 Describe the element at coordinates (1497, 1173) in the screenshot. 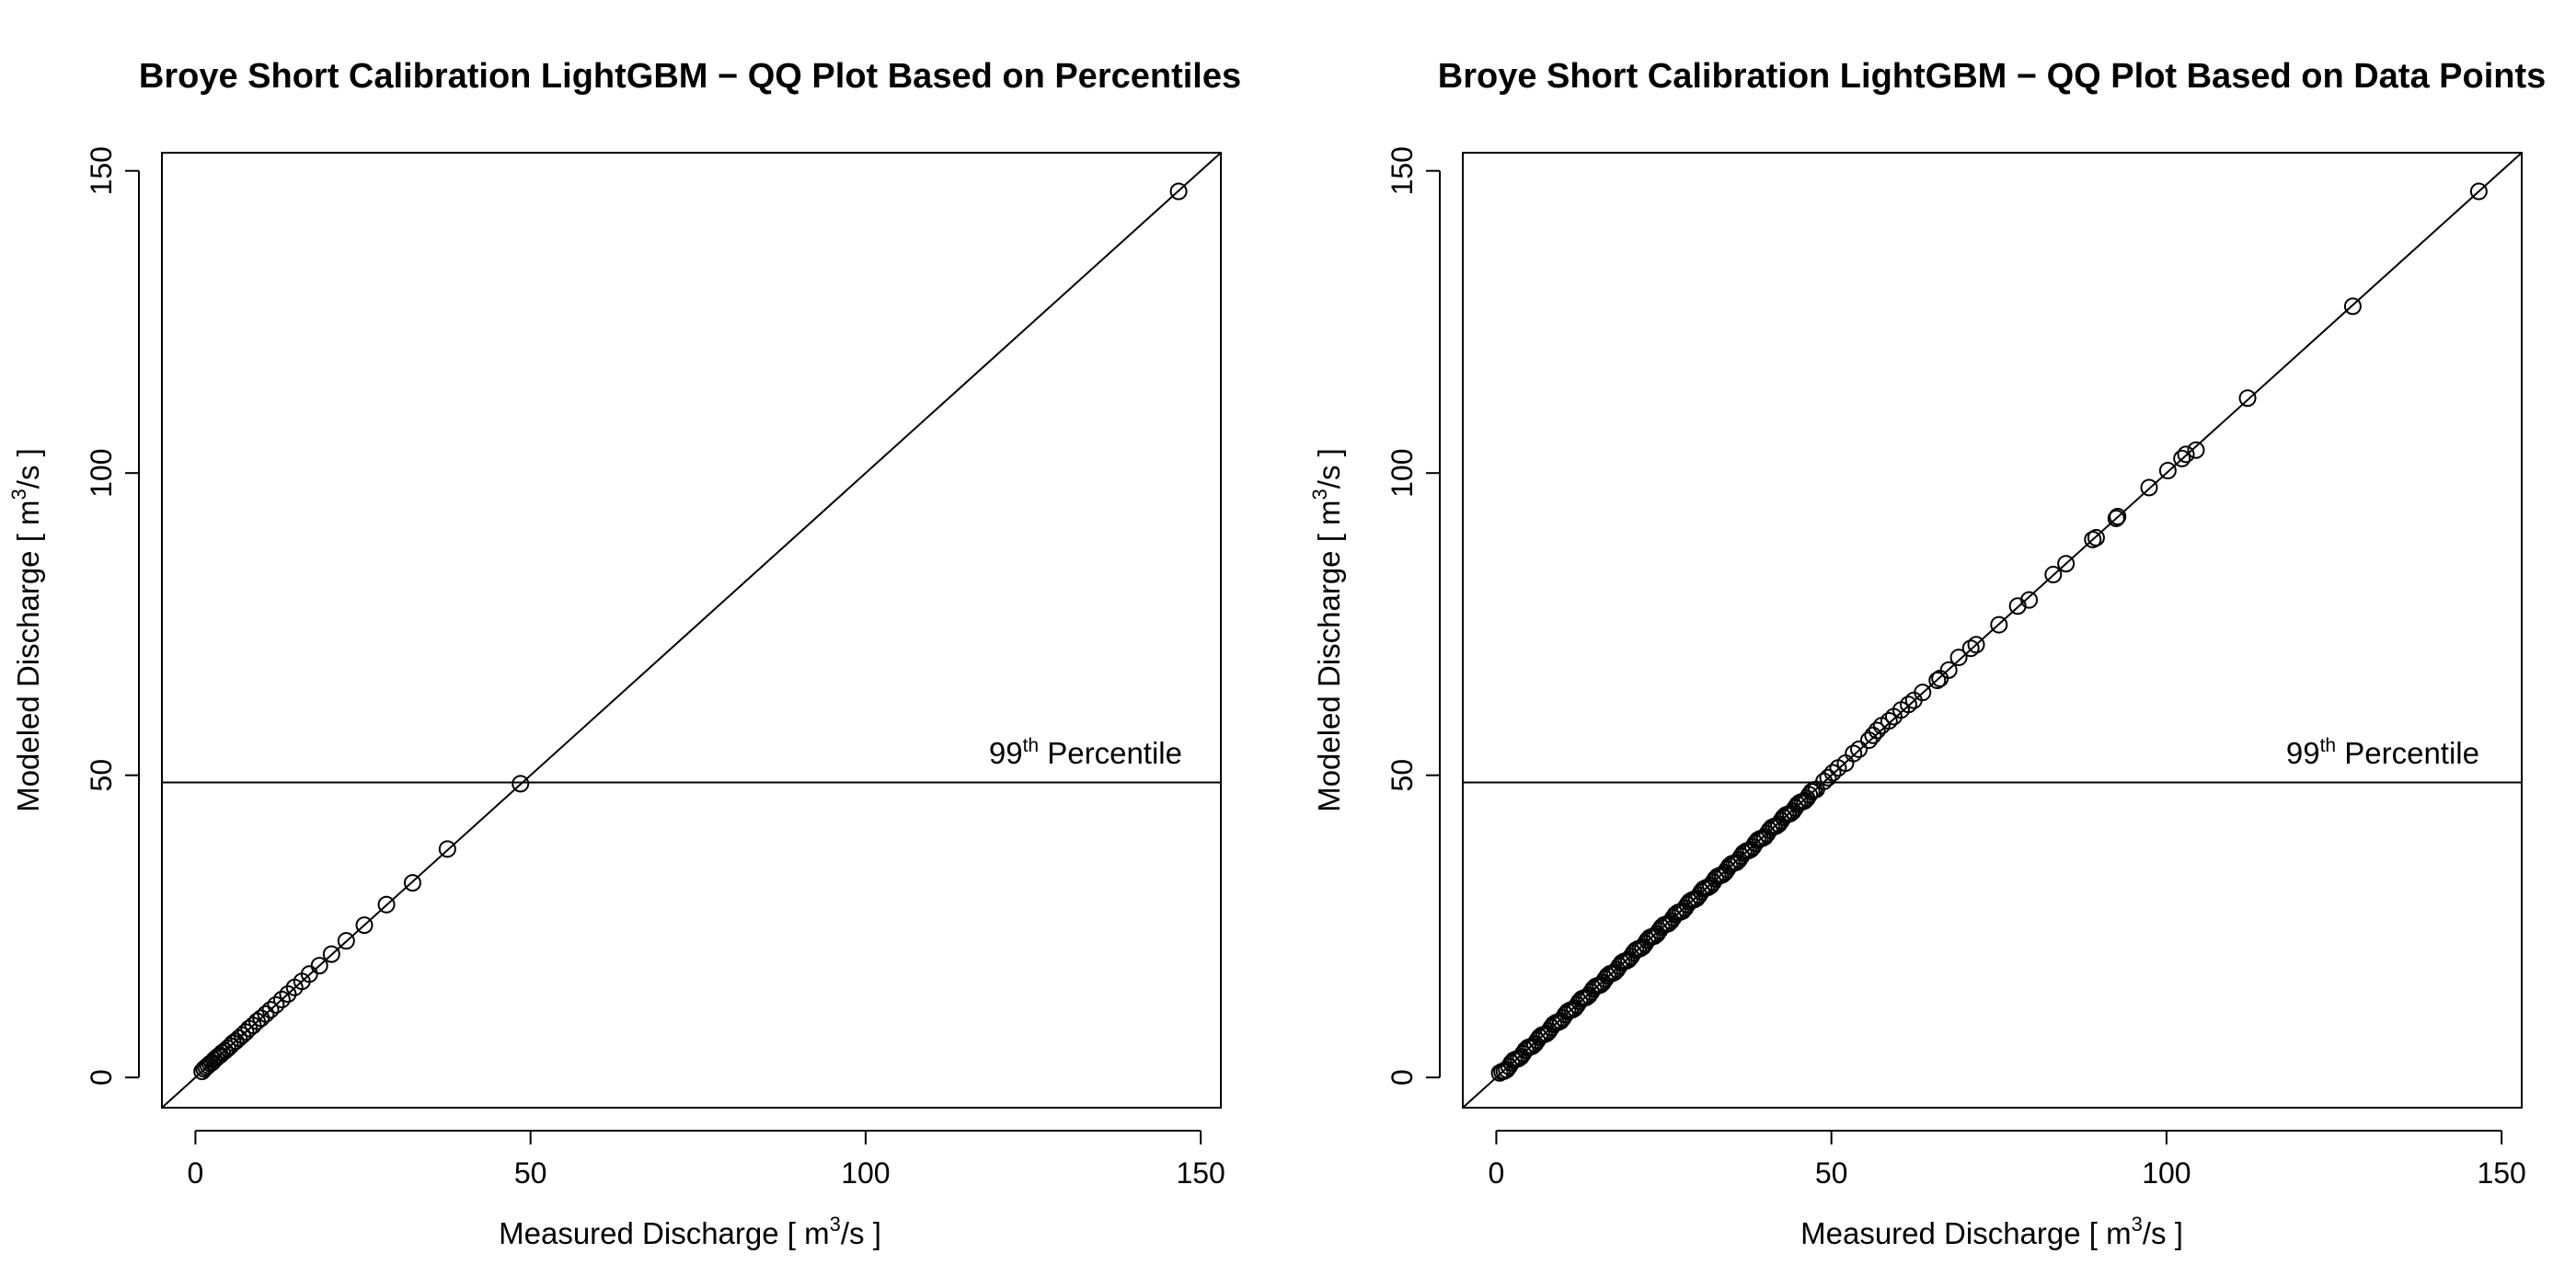

I see `right-x-tick-label: 0` at that location.